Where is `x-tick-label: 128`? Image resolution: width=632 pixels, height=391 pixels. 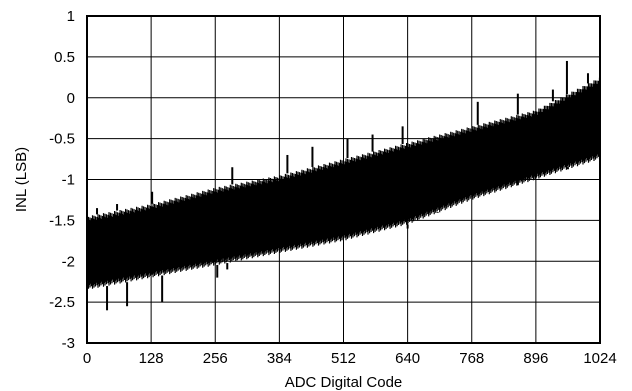 x-tick-label: 128 is located at coordinates (151, 358).